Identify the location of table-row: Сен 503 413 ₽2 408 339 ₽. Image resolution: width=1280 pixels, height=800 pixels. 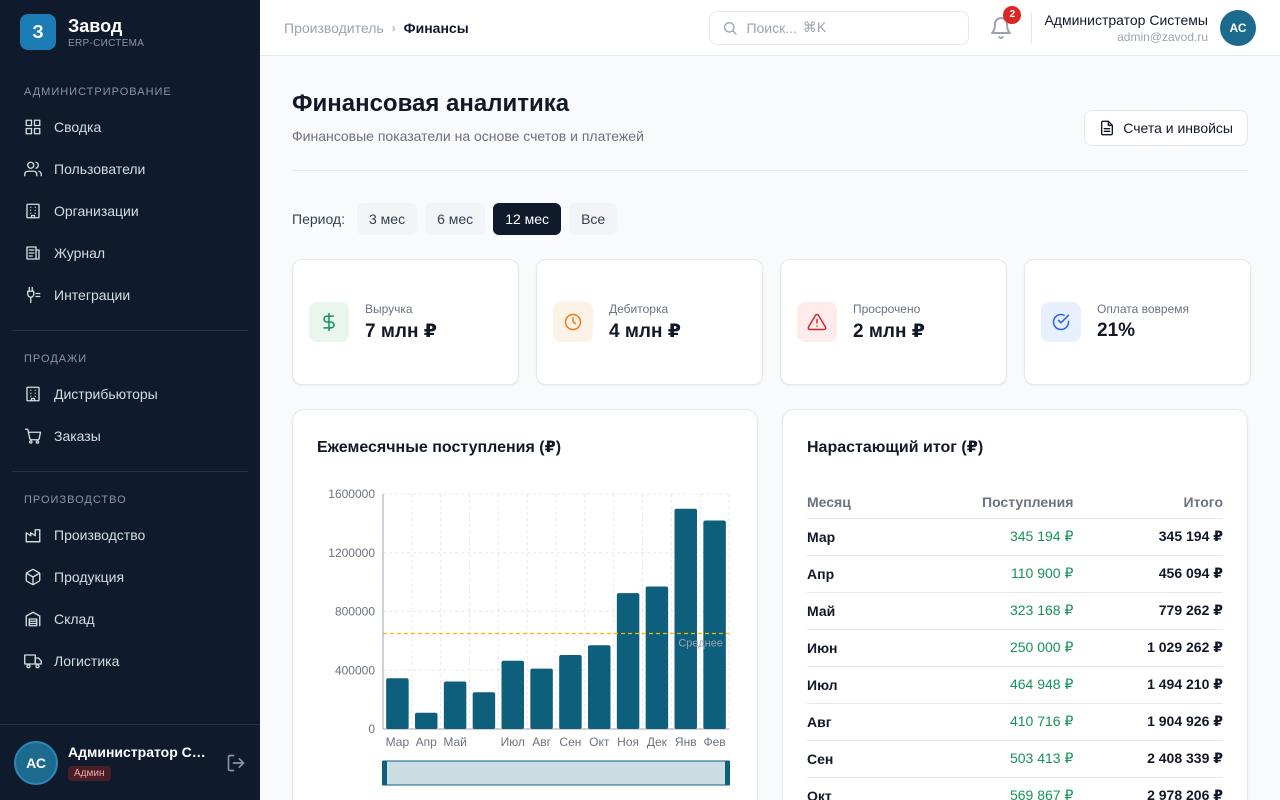
(1015, 759).